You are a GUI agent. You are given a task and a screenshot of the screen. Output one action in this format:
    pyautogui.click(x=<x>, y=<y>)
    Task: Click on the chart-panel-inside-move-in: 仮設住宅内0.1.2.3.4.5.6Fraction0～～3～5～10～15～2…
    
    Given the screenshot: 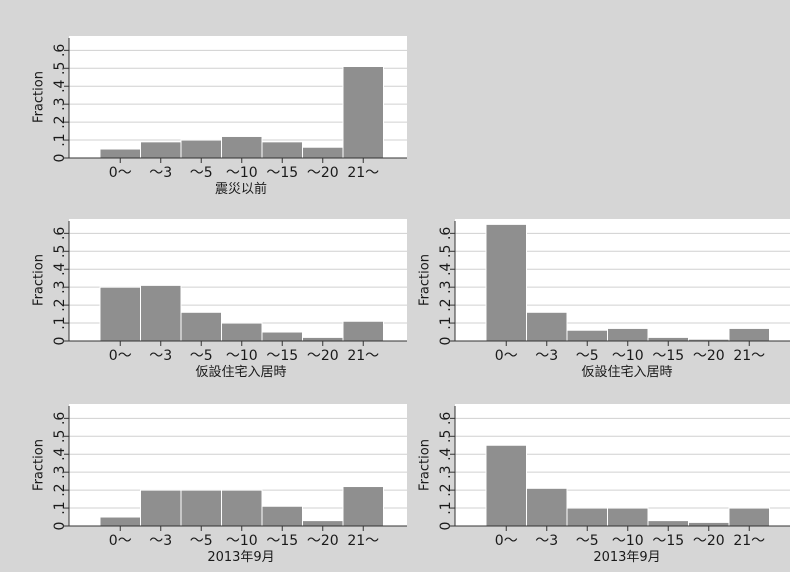 What is the action you would take?
    pyautogui.click(x=219, y=299)
    